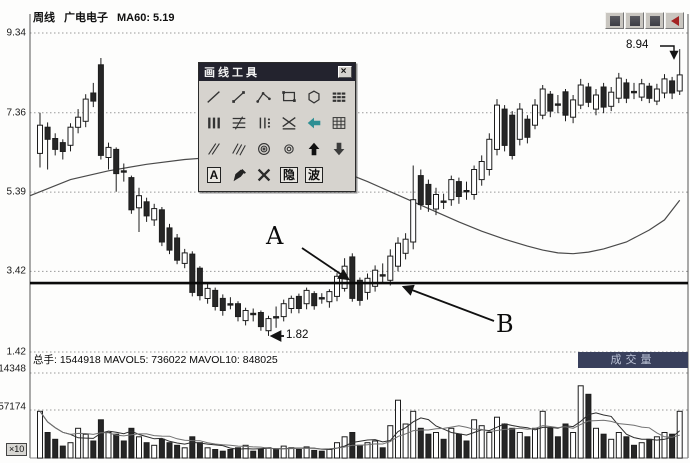 The image size is (690, 463). Describe the element at coordinates (289, 149) in the screenshot. I see `tool-spiral-small-icon` at that location.